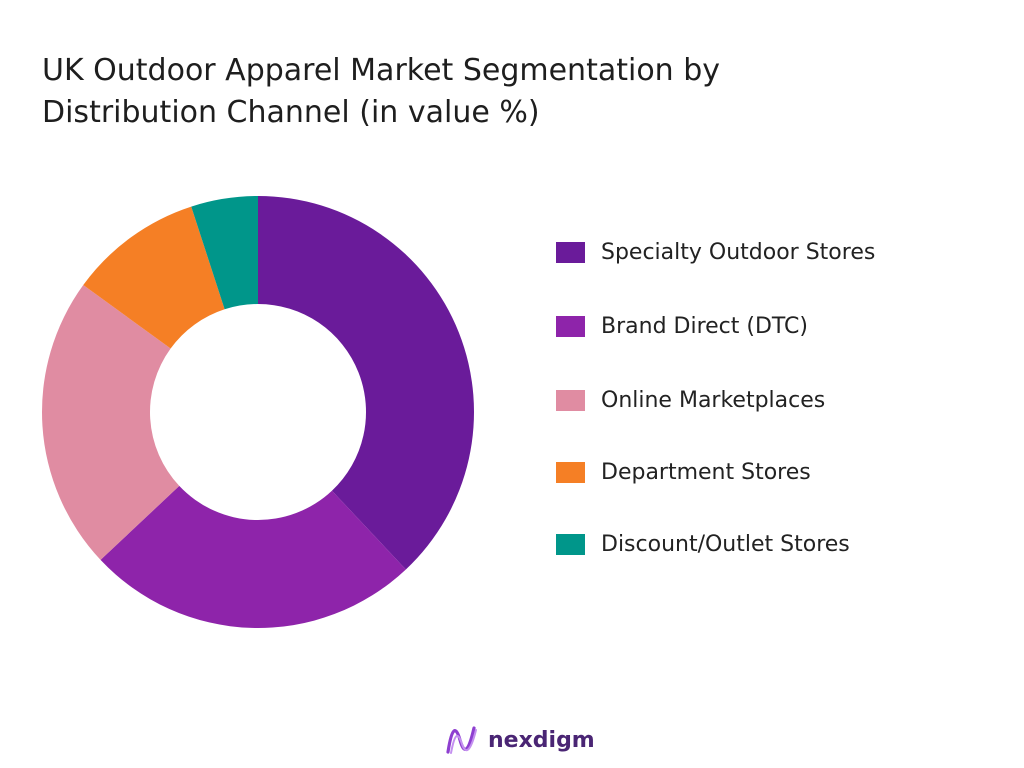  I want to click on legend-item-online-marketplaces: Online Marketplaces, so click(715, 400).